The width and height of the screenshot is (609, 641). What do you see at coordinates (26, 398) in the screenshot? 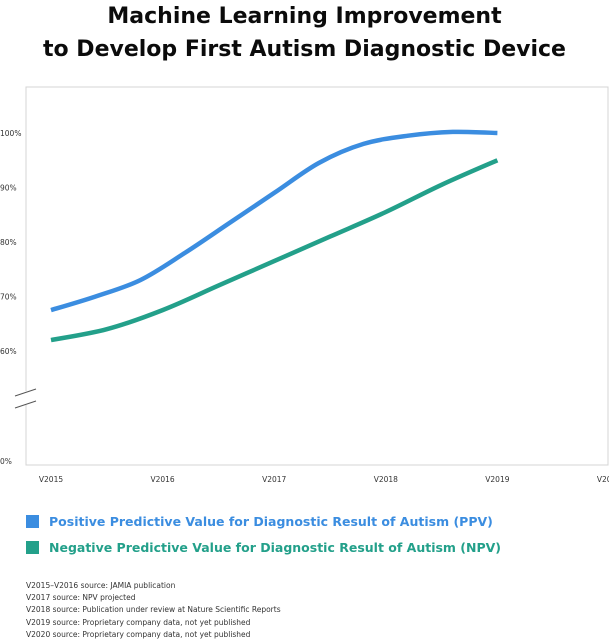
I see `axis-break-gap` at bounding box center [26, 398].